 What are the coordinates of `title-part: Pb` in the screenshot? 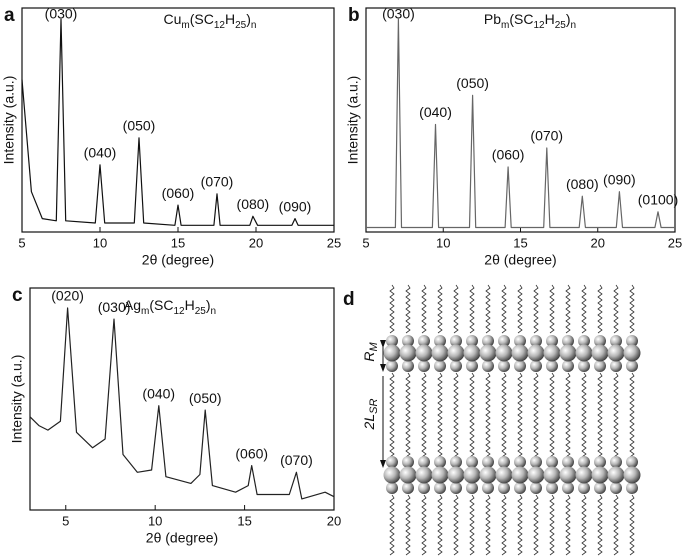 It's located at (492, 19).